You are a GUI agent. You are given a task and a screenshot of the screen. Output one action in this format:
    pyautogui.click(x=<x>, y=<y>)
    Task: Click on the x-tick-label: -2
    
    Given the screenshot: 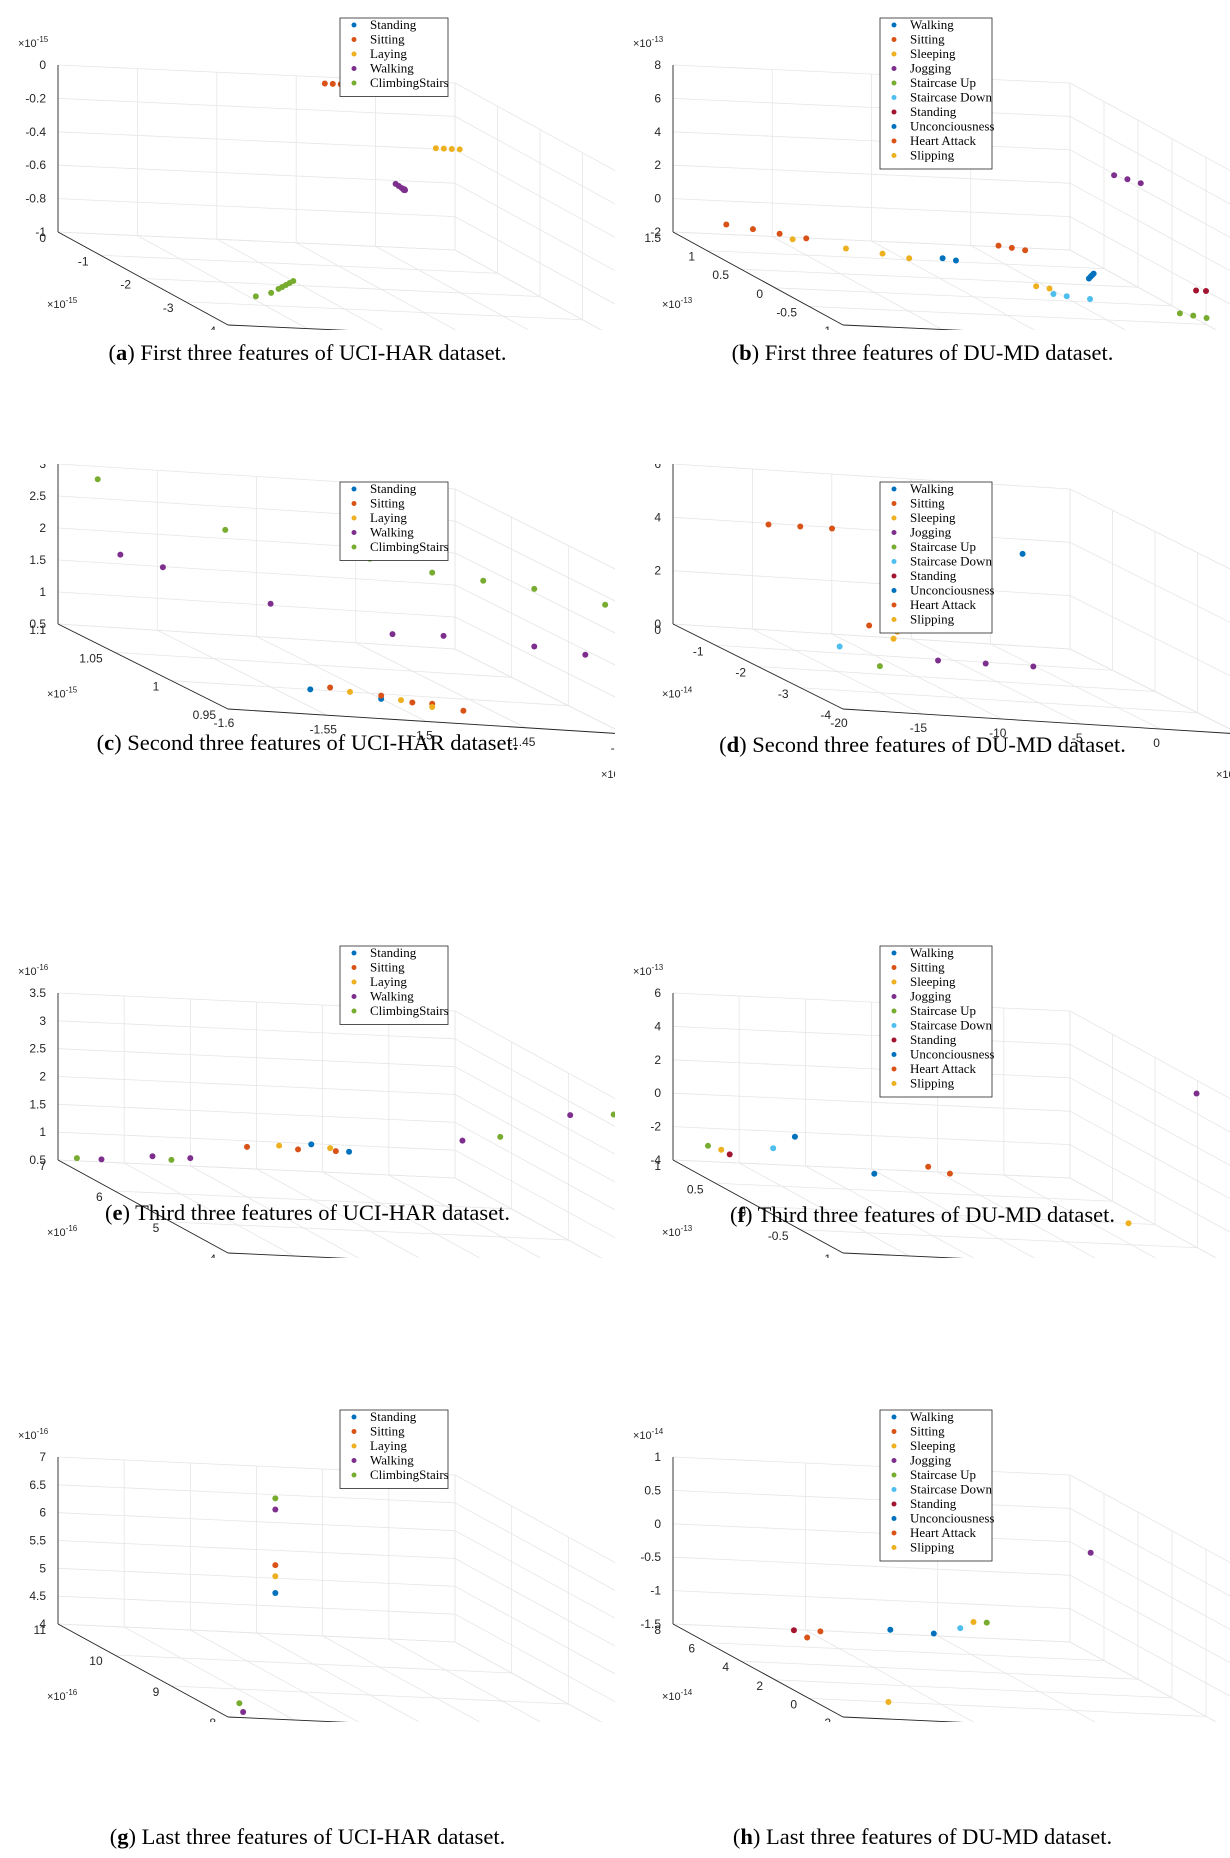 What is the action you would take?
    pyautogui.click(x=125, y=285)
    